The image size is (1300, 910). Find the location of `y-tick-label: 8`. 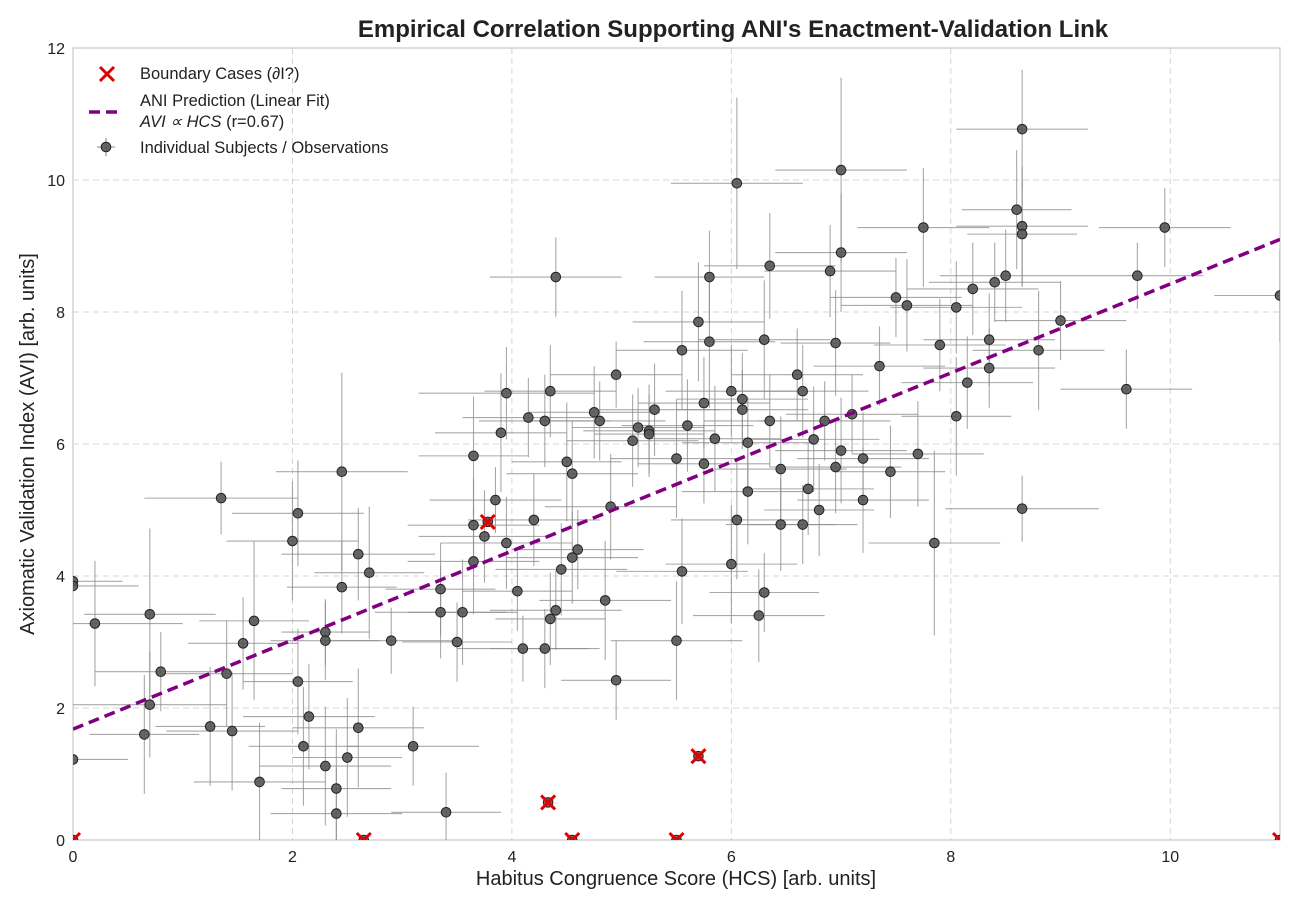

y-tick-label: 8 is located at coordinates (60, 313).